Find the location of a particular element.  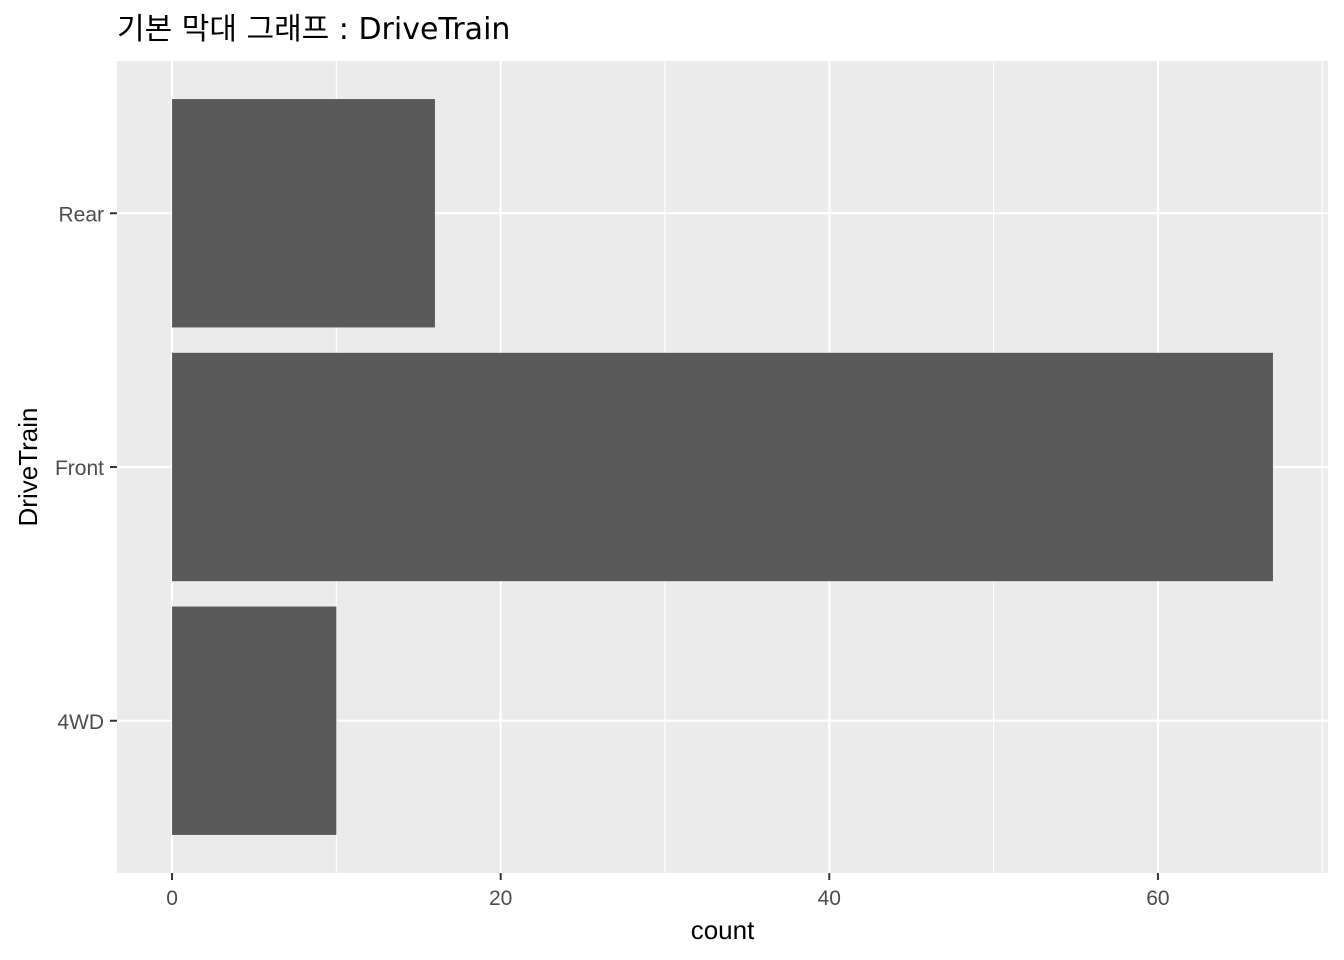

y-axis-title: DriveTrain is located at coordinates (28, 467).